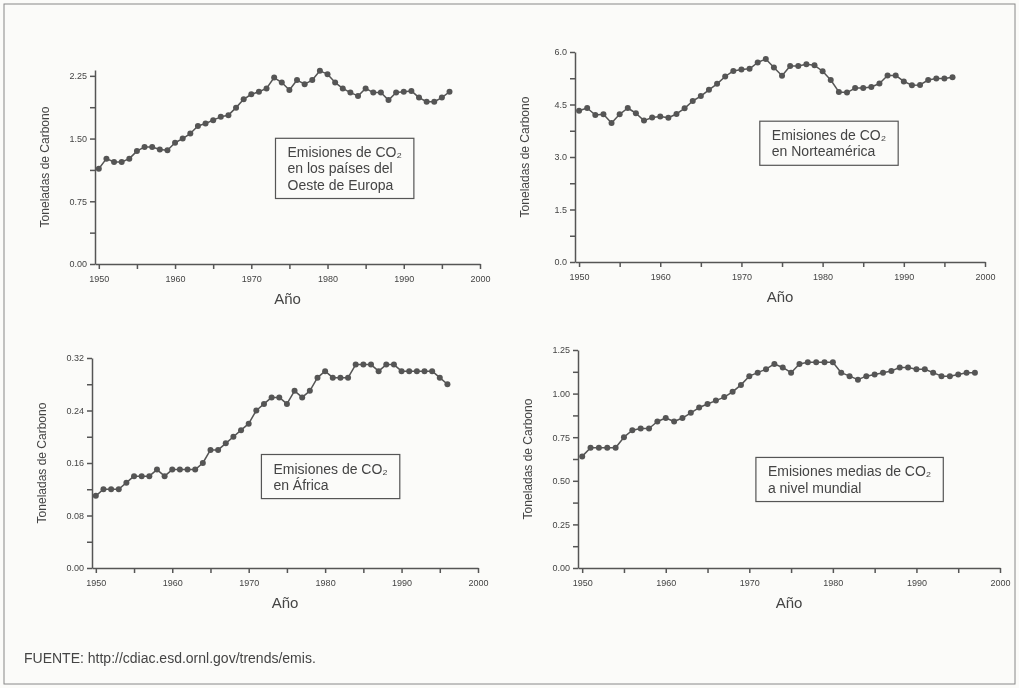 The image size is (1019, 688). Describe the element at coordinates (560, 262) in the screenshot. I see `y-tick-label: 0.0` at that location.